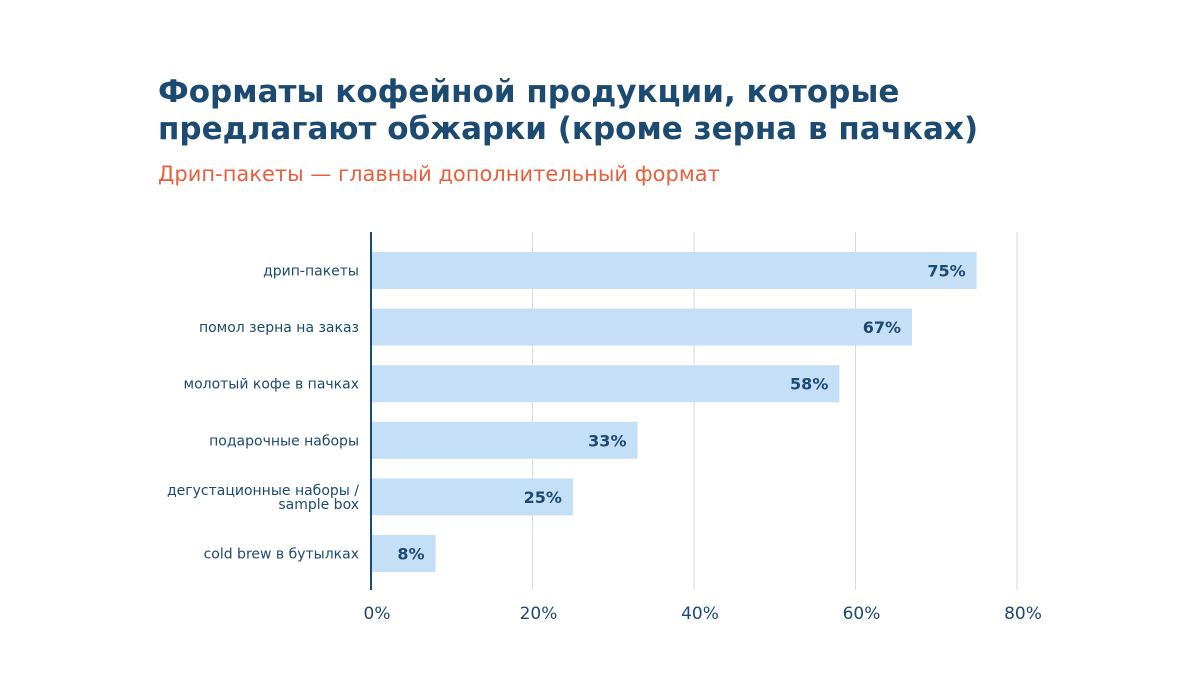  Describe the element at coordinates (946, 271) in the screenshot. I see `data-label: 75%` at that location.